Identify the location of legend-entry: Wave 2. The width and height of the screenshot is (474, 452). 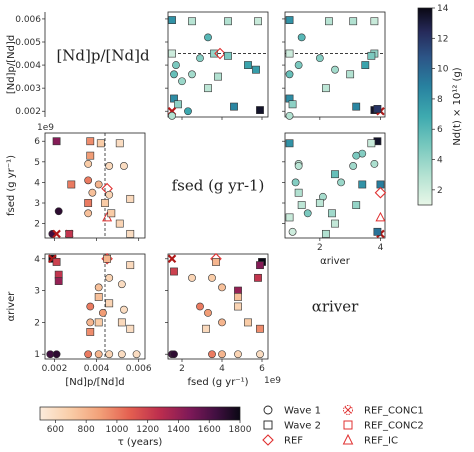
(292, 426).